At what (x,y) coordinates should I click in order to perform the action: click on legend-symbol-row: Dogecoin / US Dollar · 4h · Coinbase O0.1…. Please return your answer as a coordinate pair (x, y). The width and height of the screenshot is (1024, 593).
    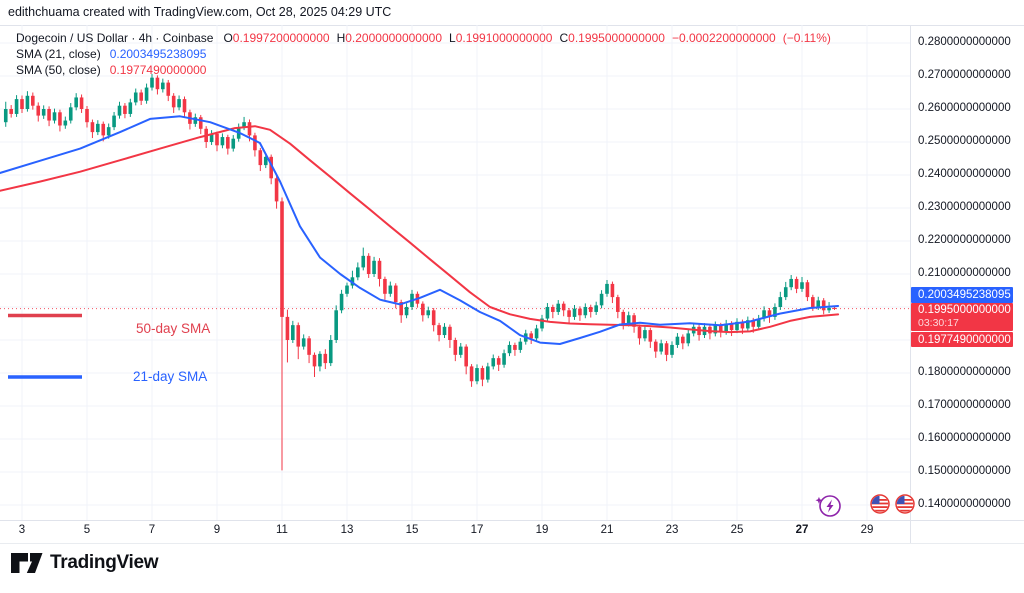
    Looking at the image, I should click on (427, 38).